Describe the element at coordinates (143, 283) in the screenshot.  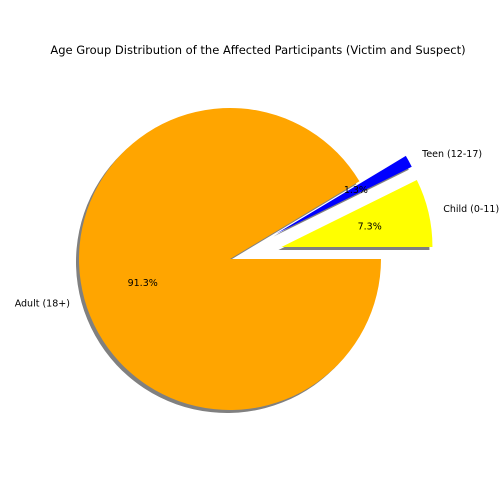
I see `pct-adult: 91.3%` at that location.